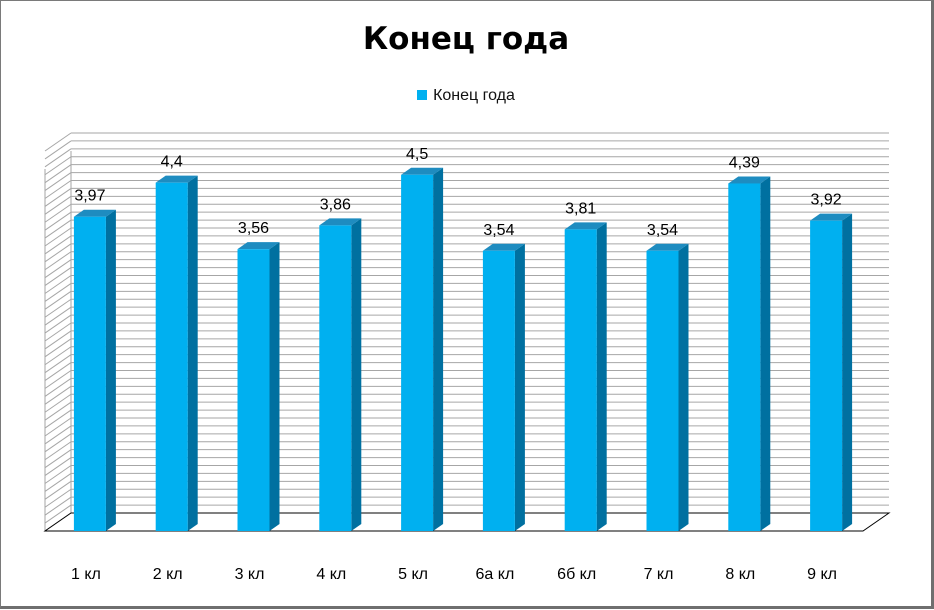 The width and height of the screenshot is (934, 610). What do you see at coordinates (335, 204) in the screenshot?
I see `data-label: 3,86` at bounding box center [335, 204].